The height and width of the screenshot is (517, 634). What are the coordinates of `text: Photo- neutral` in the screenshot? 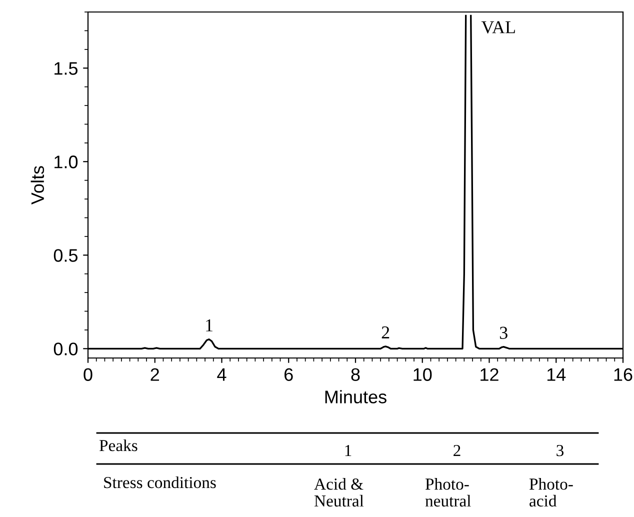 It's located at (448, 492).